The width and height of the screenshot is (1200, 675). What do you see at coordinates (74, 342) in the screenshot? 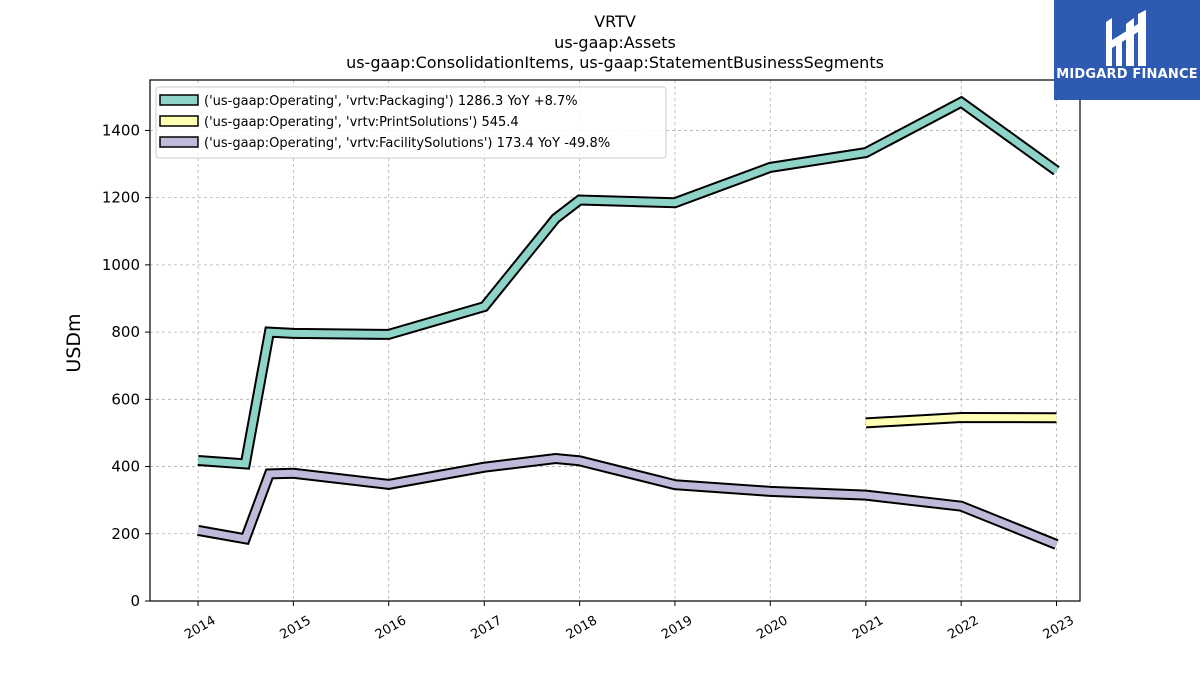
I see `y-axis-label: USDm` at bounding box center [74, 342].